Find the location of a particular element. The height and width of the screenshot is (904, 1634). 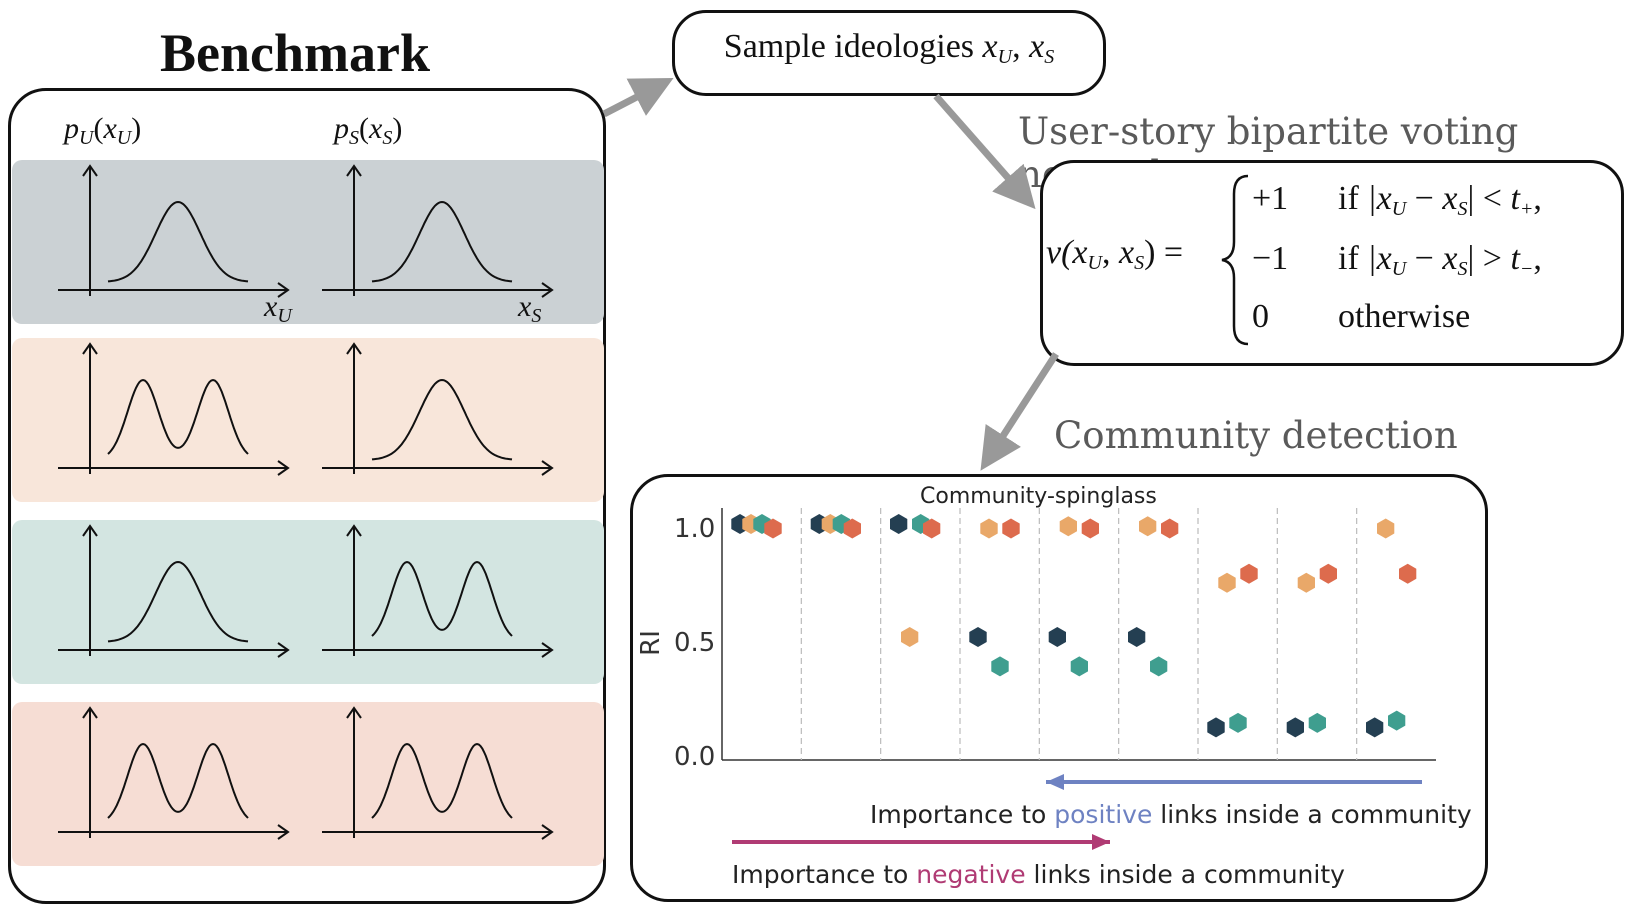

arrow-sample-to-voting is located at coordinates (984, 151).